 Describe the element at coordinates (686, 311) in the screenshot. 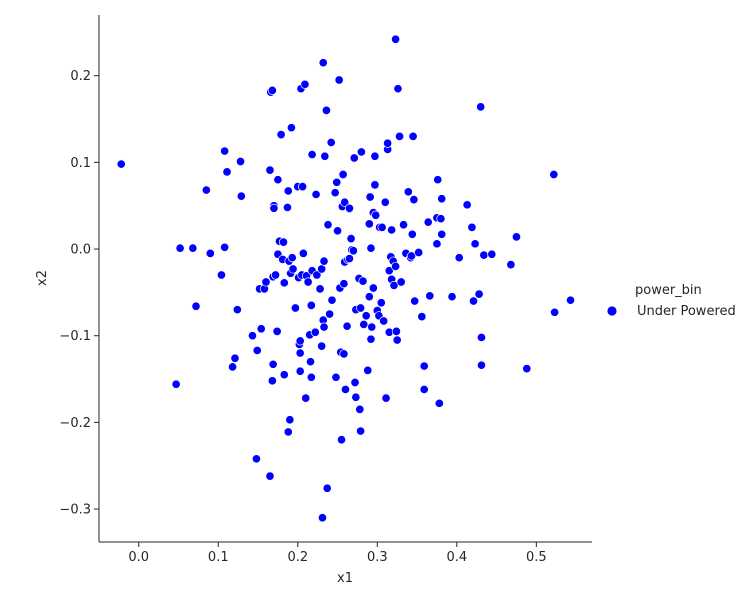

I see `legend-entry-under-powered: Under Powered` at that location.